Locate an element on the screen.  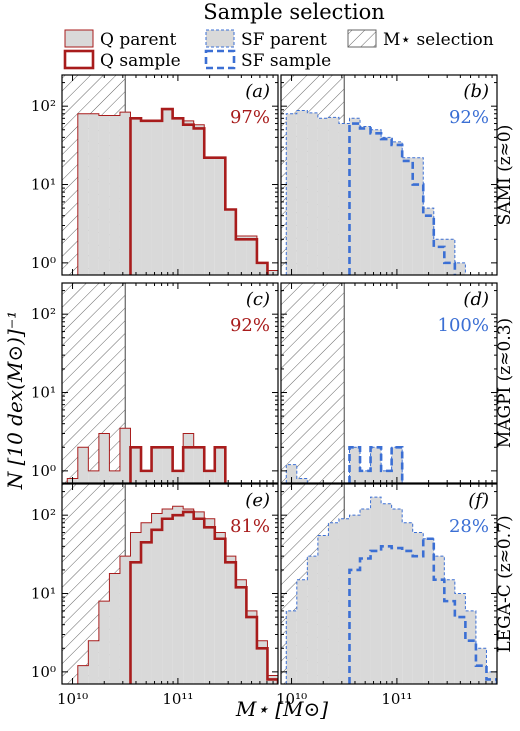
legend-label-q-parent: Q parent is located at coordinates (138, 40).